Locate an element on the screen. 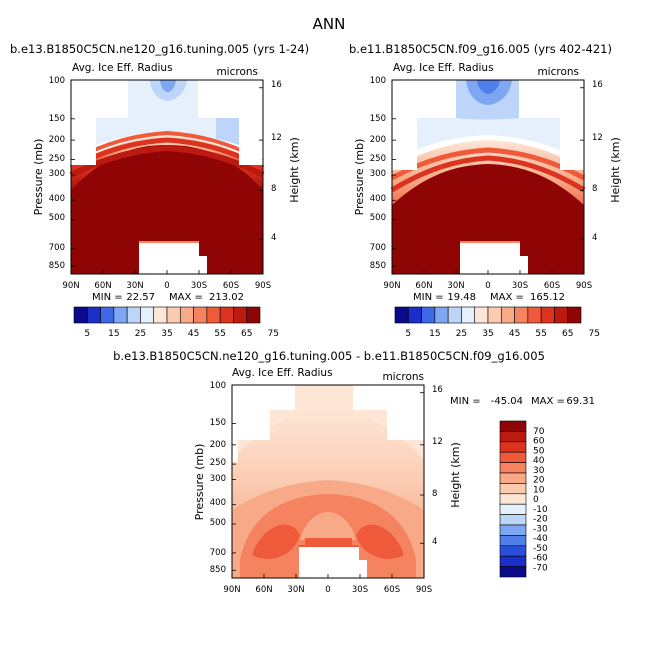 This screenshot has height=658, width=658. colorbar-difference-label: -20 is located at coordinates (540, 520).